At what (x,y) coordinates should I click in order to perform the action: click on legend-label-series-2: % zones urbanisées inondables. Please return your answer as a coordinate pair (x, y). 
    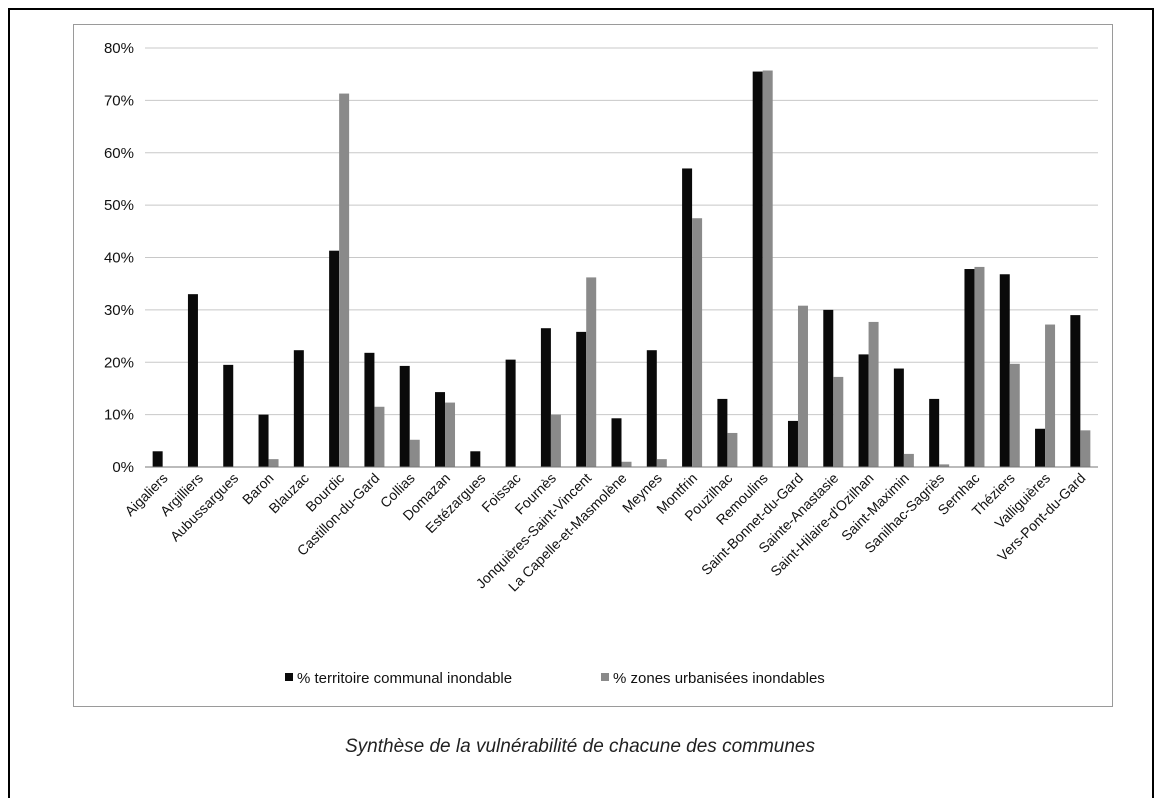
    Looking at the image, I should click on (719, 678).